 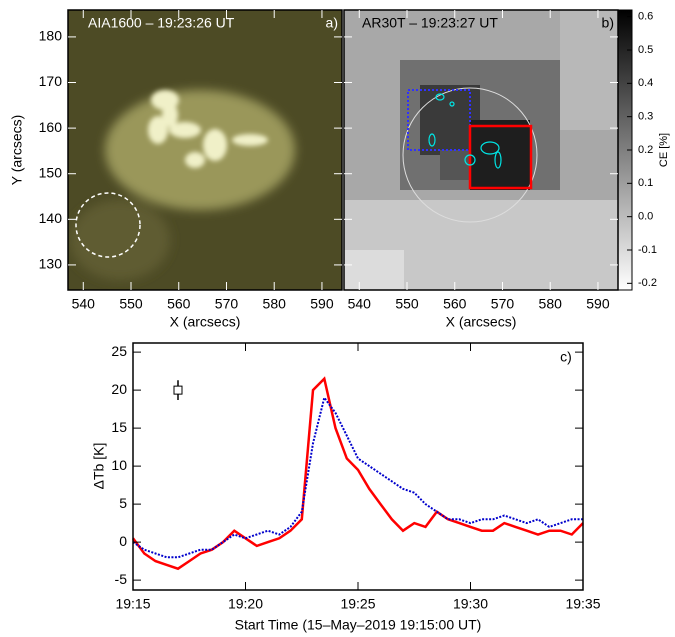 I want to click on colorbar-tick-label: 0.1, so click(x=645, y=183).